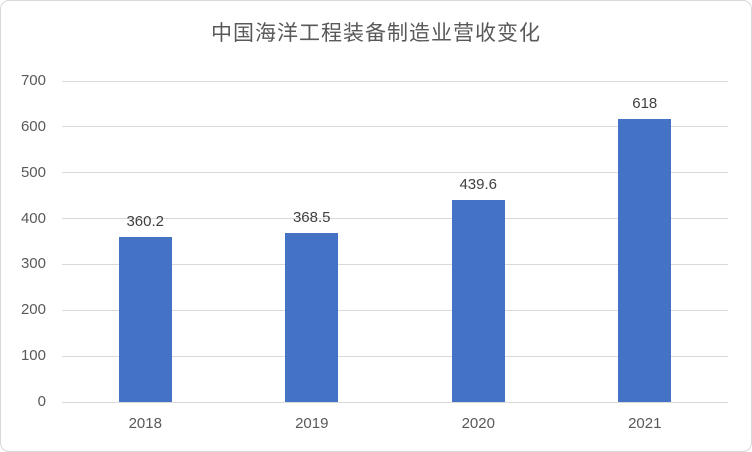 The height and width of the screenshot is (452, 752). Describe the element at coordinates (33, 356) in the screenshot. I see `y-axis-tick-label: 100` at that location.